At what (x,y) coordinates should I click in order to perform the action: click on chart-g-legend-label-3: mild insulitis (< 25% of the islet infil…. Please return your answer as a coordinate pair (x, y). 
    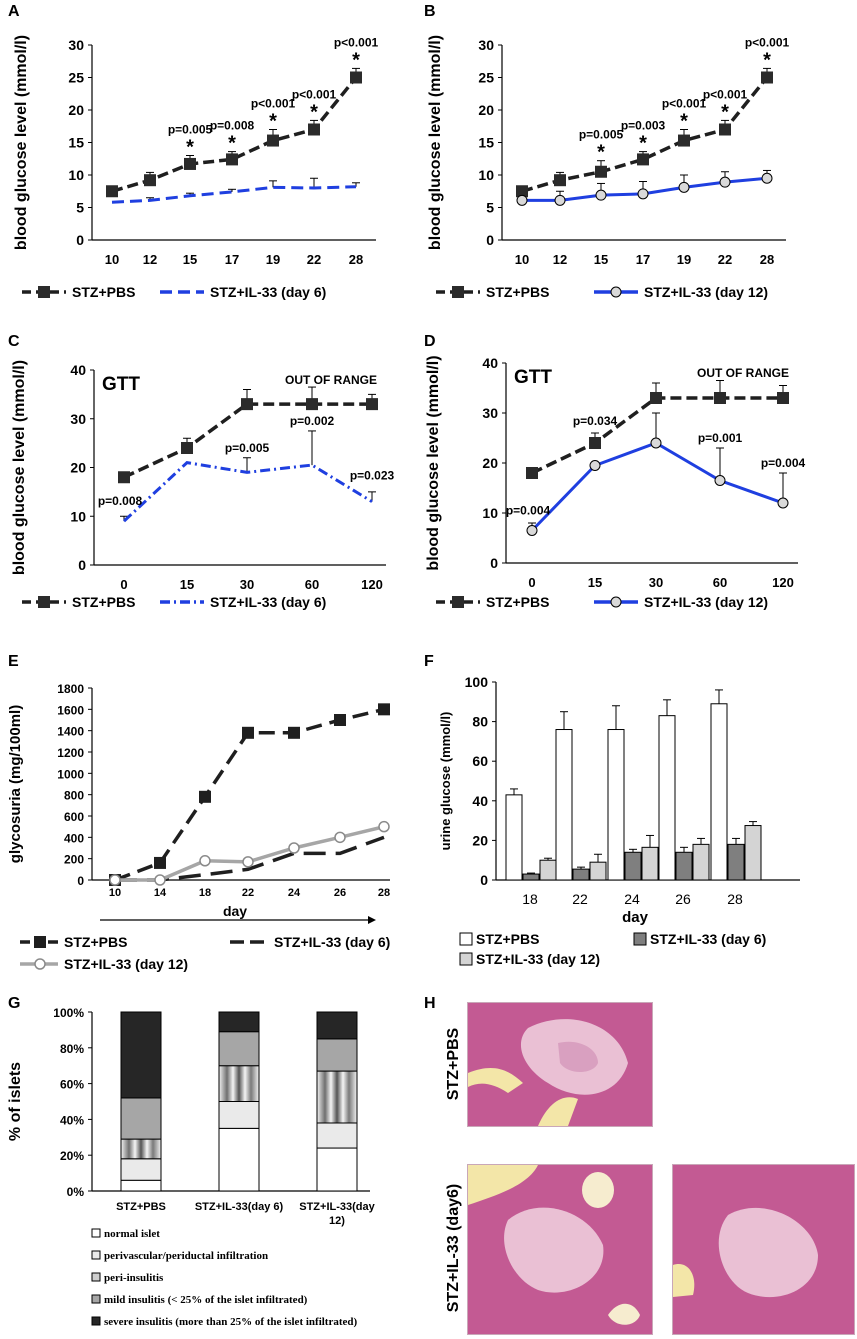
    Looking at the image, I should click on (206, 1300).